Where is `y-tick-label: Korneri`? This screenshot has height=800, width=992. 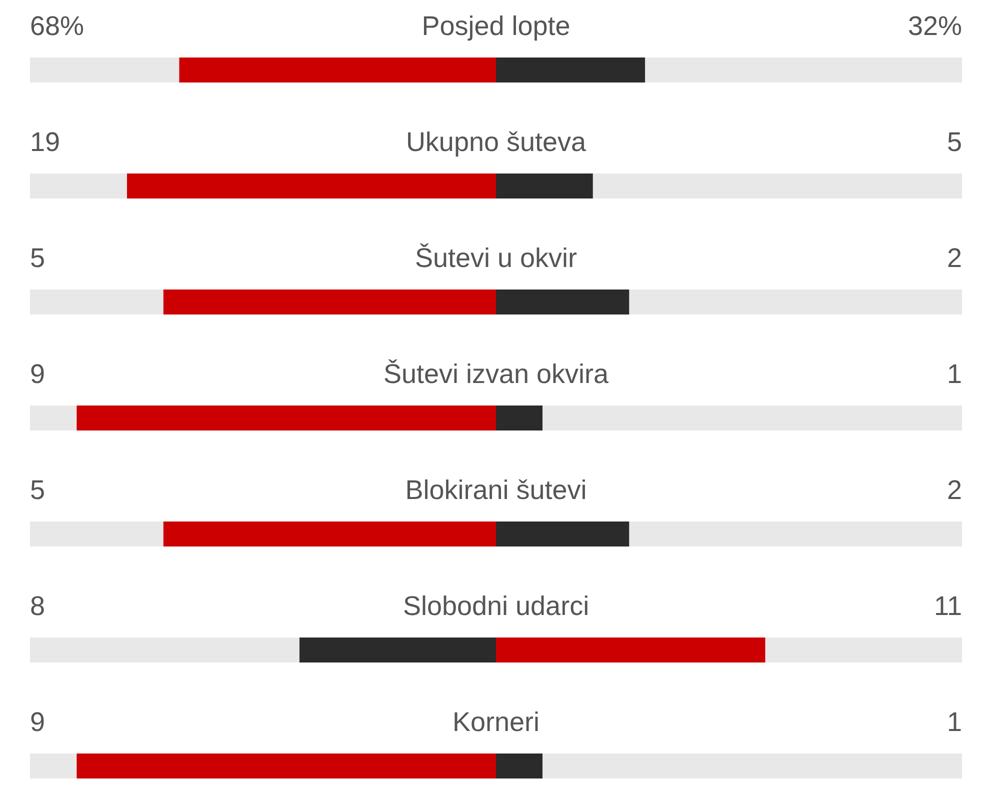
y-tick-label: Korneri is located at coordinates (496, 722).